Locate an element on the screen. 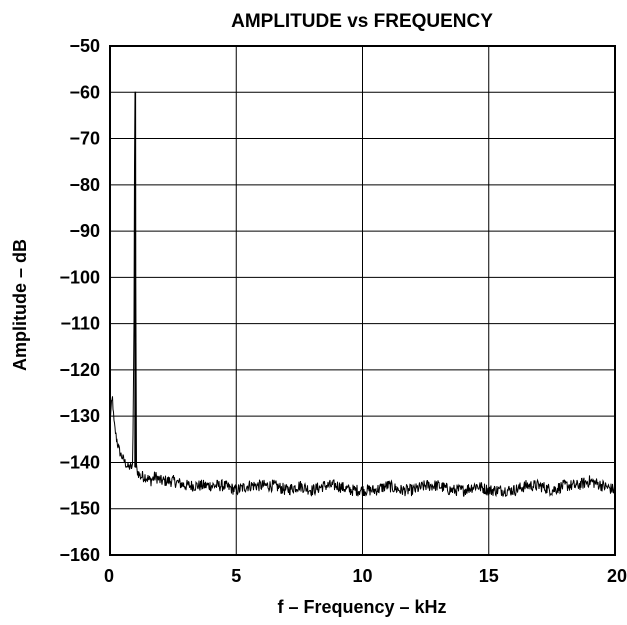 Image resolution: width=627 pixels, height=625 pixels. y-tick-label: −160 is located at coordinates (79, 555).